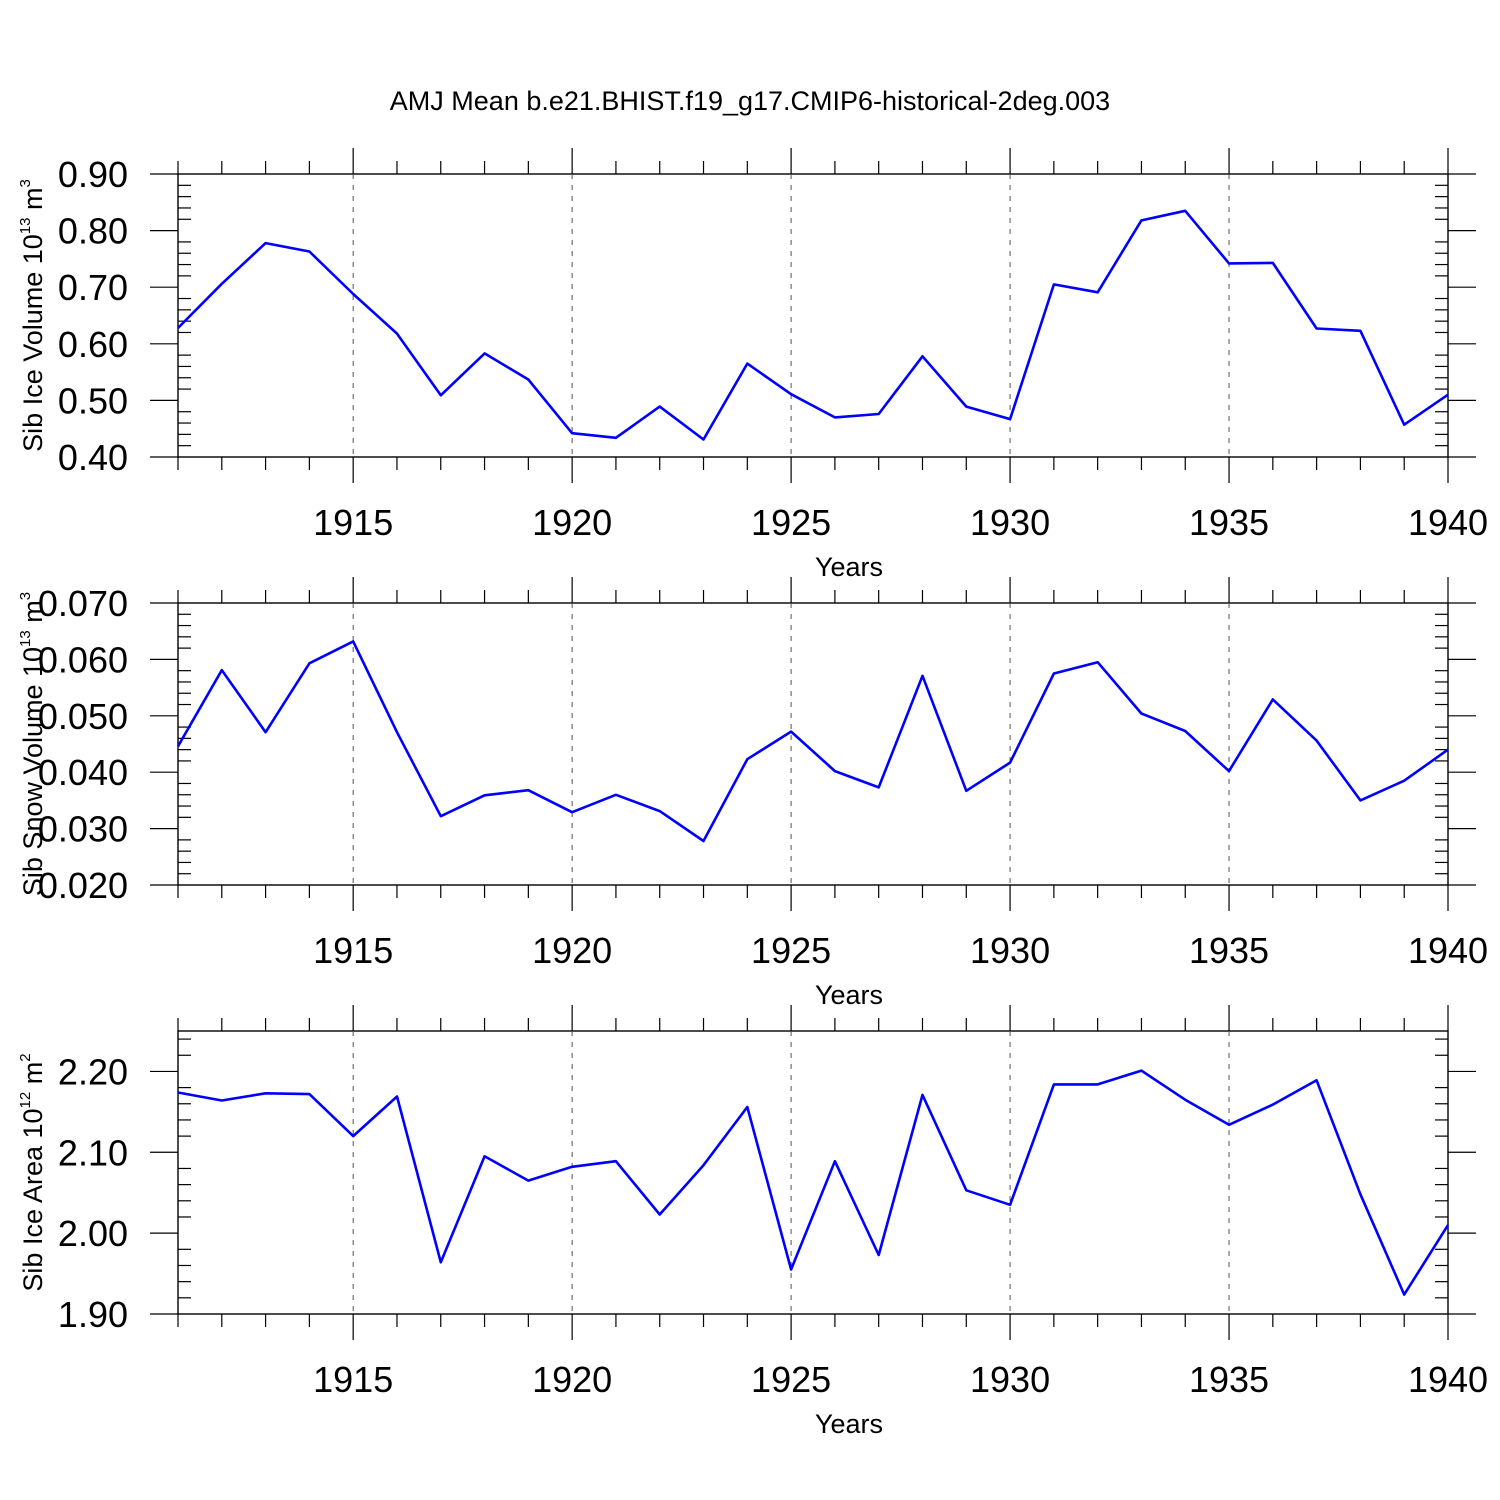 The image size is (1500, 1500). I want to click on y-axis-label: Sib Ice Volume 1013 m3, so click(32, 315).